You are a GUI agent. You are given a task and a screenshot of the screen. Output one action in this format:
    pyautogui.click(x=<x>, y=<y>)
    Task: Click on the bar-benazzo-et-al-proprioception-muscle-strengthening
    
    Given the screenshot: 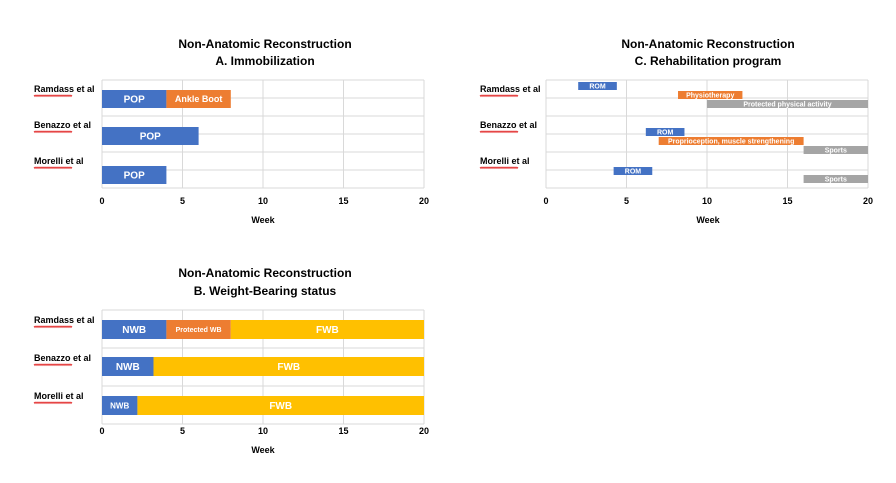 What is the action you would take?
    pyautogui.click(x=731, y=141)
    